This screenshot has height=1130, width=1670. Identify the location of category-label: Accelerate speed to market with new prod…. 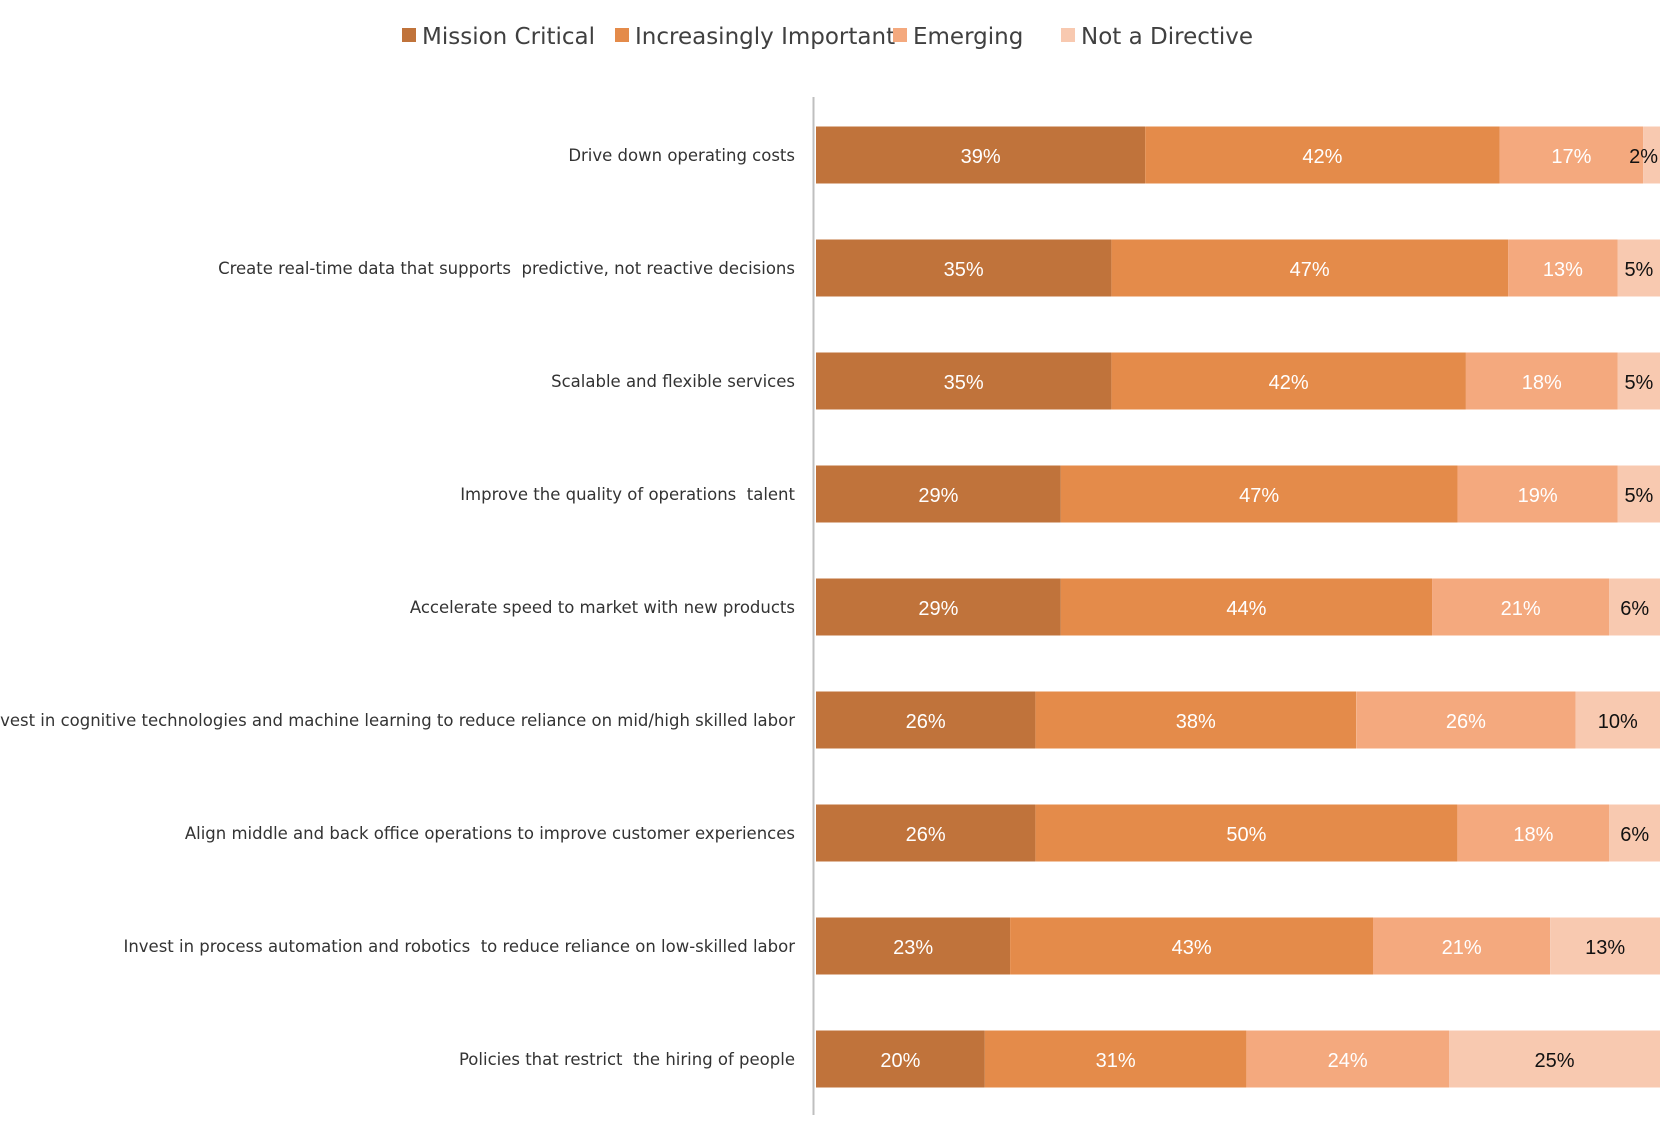
(602, 607).